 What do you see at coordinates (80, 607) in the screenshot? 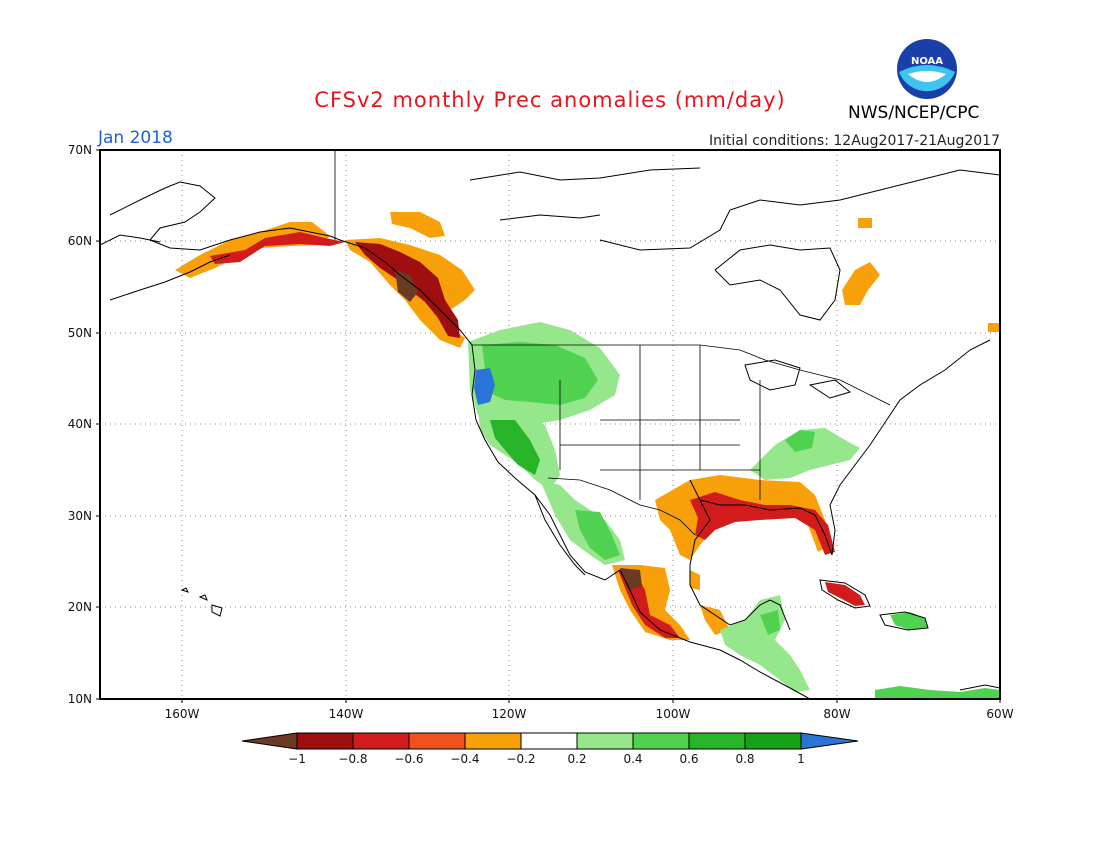
I see `lat-tick-label: 20N` at bounding box center [80, 607].